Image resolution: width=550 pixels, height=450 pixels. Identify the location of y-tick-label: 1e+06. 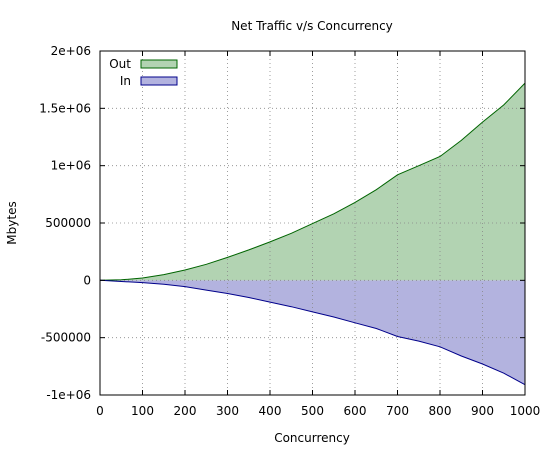
(71, 166).